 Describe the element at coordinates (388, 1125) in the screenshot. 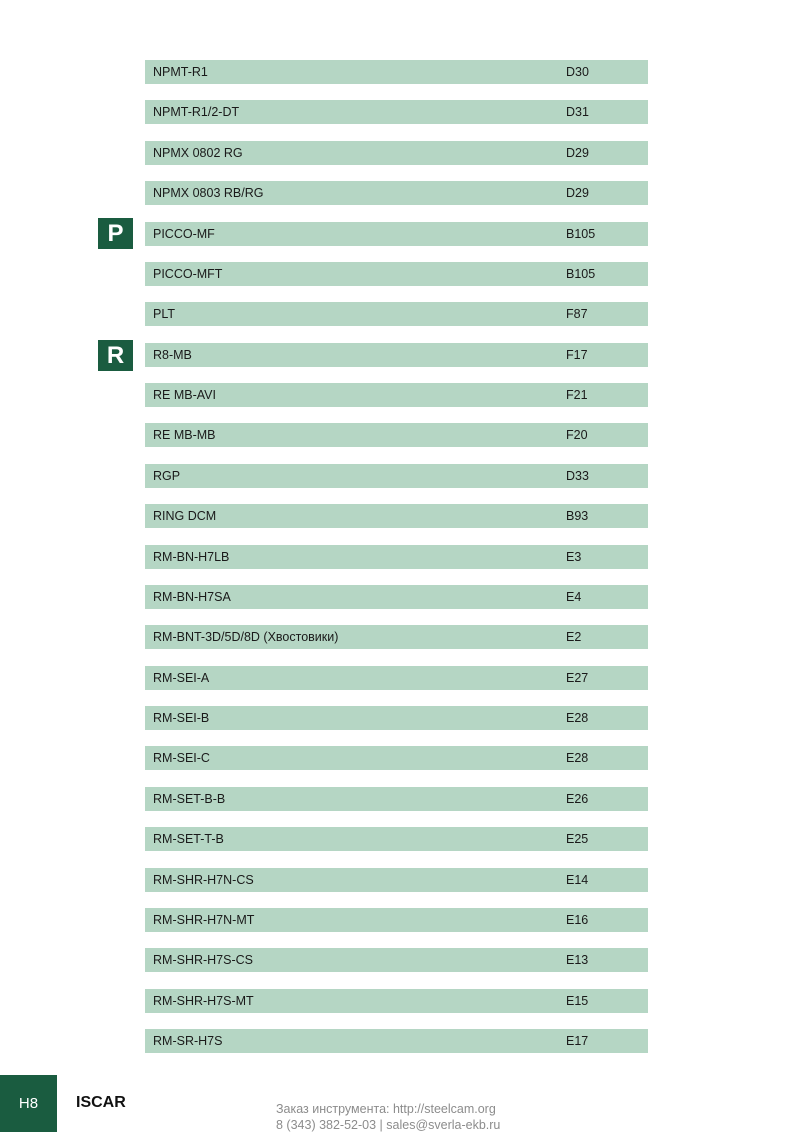

I see `contact-line: 8 (343) 382-52-03 | sales@sverla-ekb.ru` at that location.